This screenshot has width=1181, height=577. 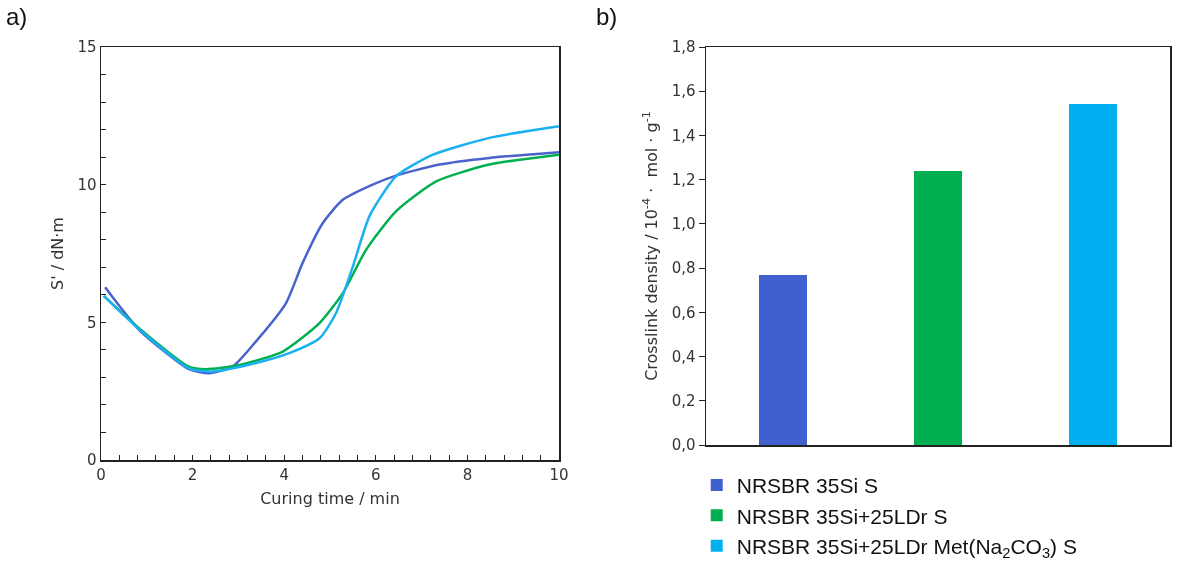 What do you see at coordinates (16, 17) in the screenshot?
I see `chart-title: a)` at bounding box center [16, 17].